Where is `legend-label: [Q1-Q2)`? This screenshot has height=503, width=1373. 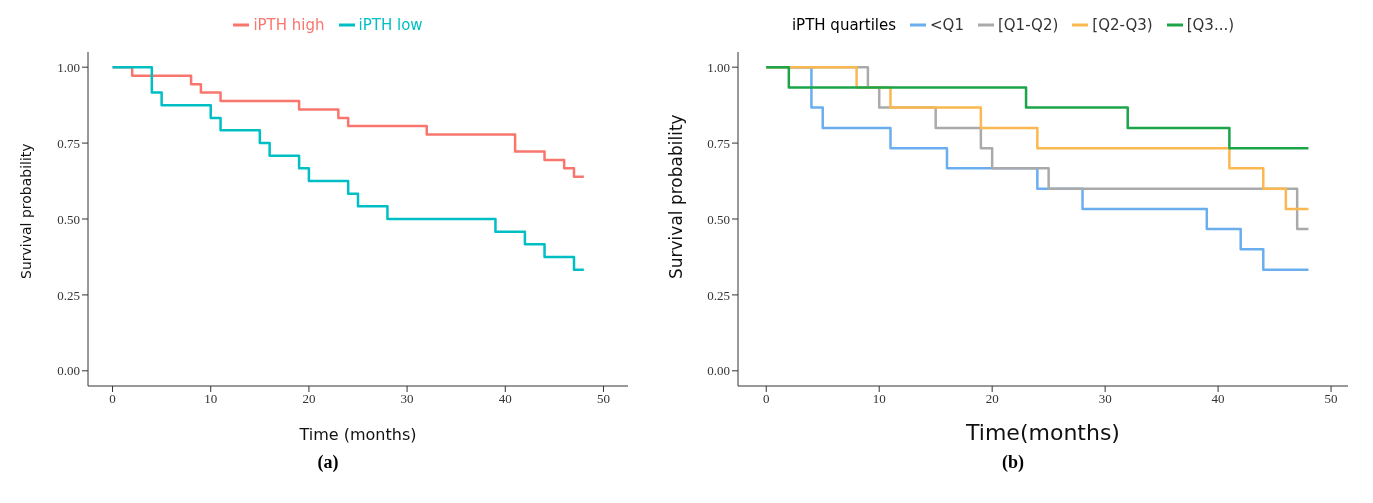 legend-label: [Q1-Q2) is located at coordinates (1028, 25).